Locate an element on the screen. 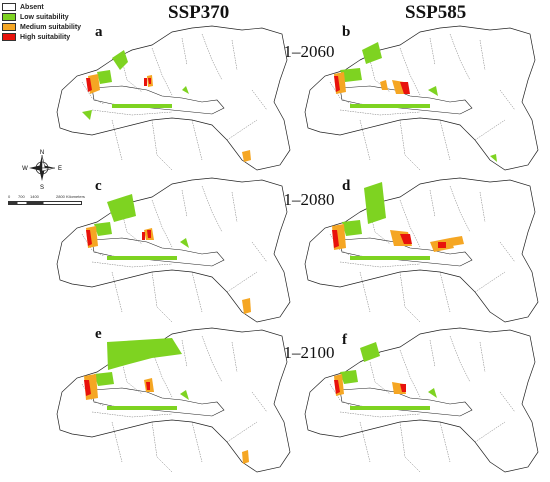  map-panel-f is located at coordinates (421, 400).